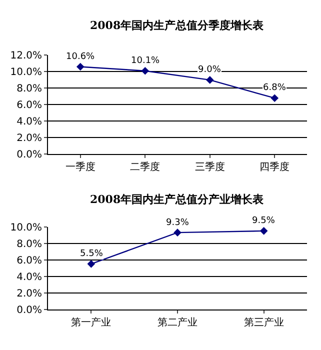  Describe the element at coordinates (209, 167) in the screenshot. I see `x-tick-label: 三季度` at that location.